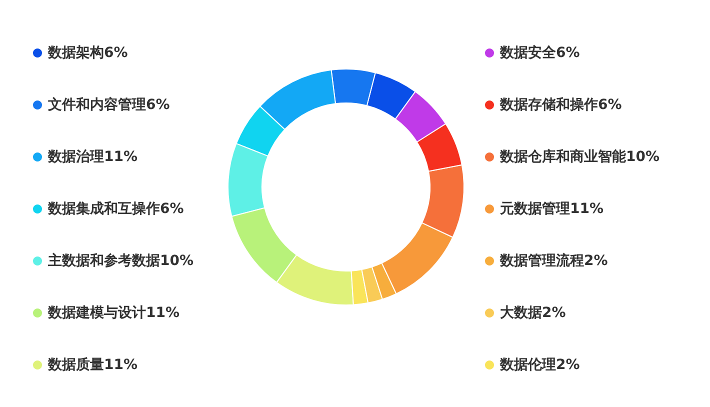 The width and height of the screenshot is (710, 407). What do you see at coordinates (553, 260) in the screenshot?
I see `legend-label: 数据管理流程2%` at bounding box center [553, 260].